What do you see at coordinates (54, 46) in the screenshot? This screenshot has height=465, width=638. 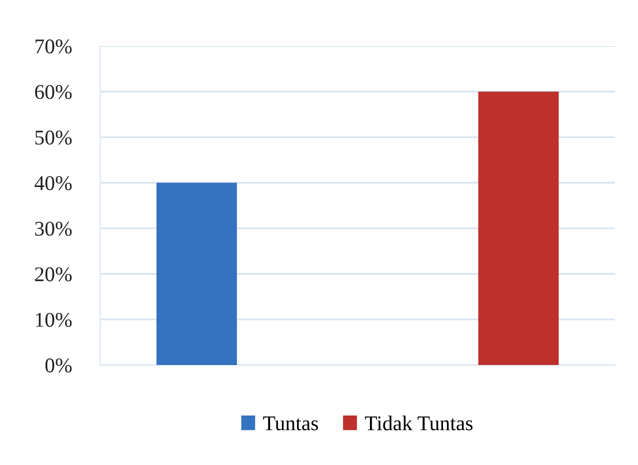 I see `y-tick-label: 70%` at bounding box center [54, 46].